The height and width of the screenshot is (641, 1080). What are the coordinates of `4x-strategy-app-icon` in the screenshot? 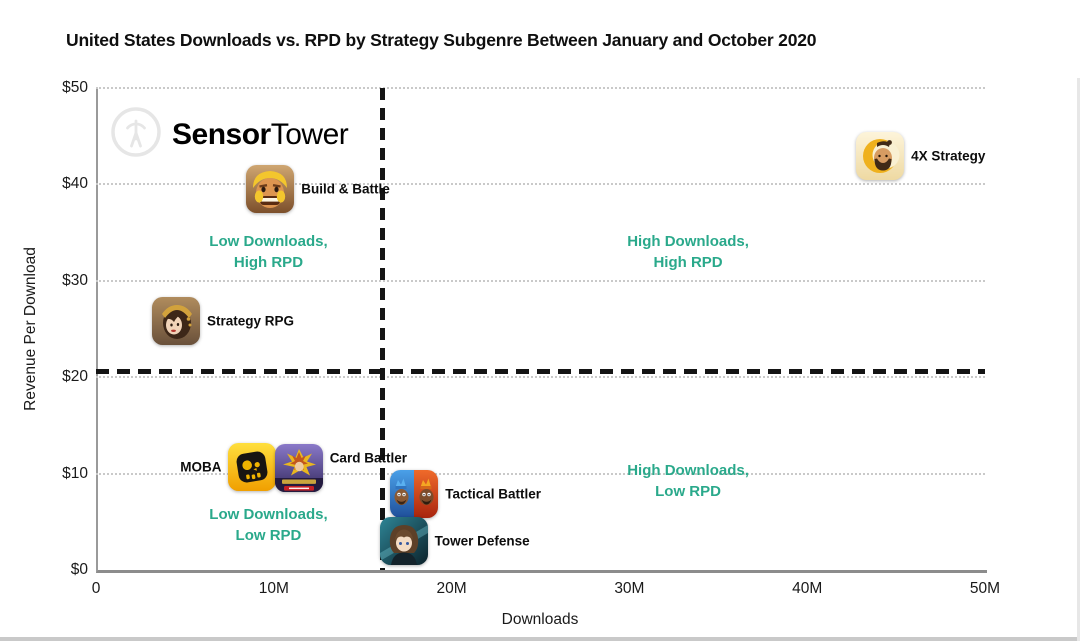 It's located at (880, 156).